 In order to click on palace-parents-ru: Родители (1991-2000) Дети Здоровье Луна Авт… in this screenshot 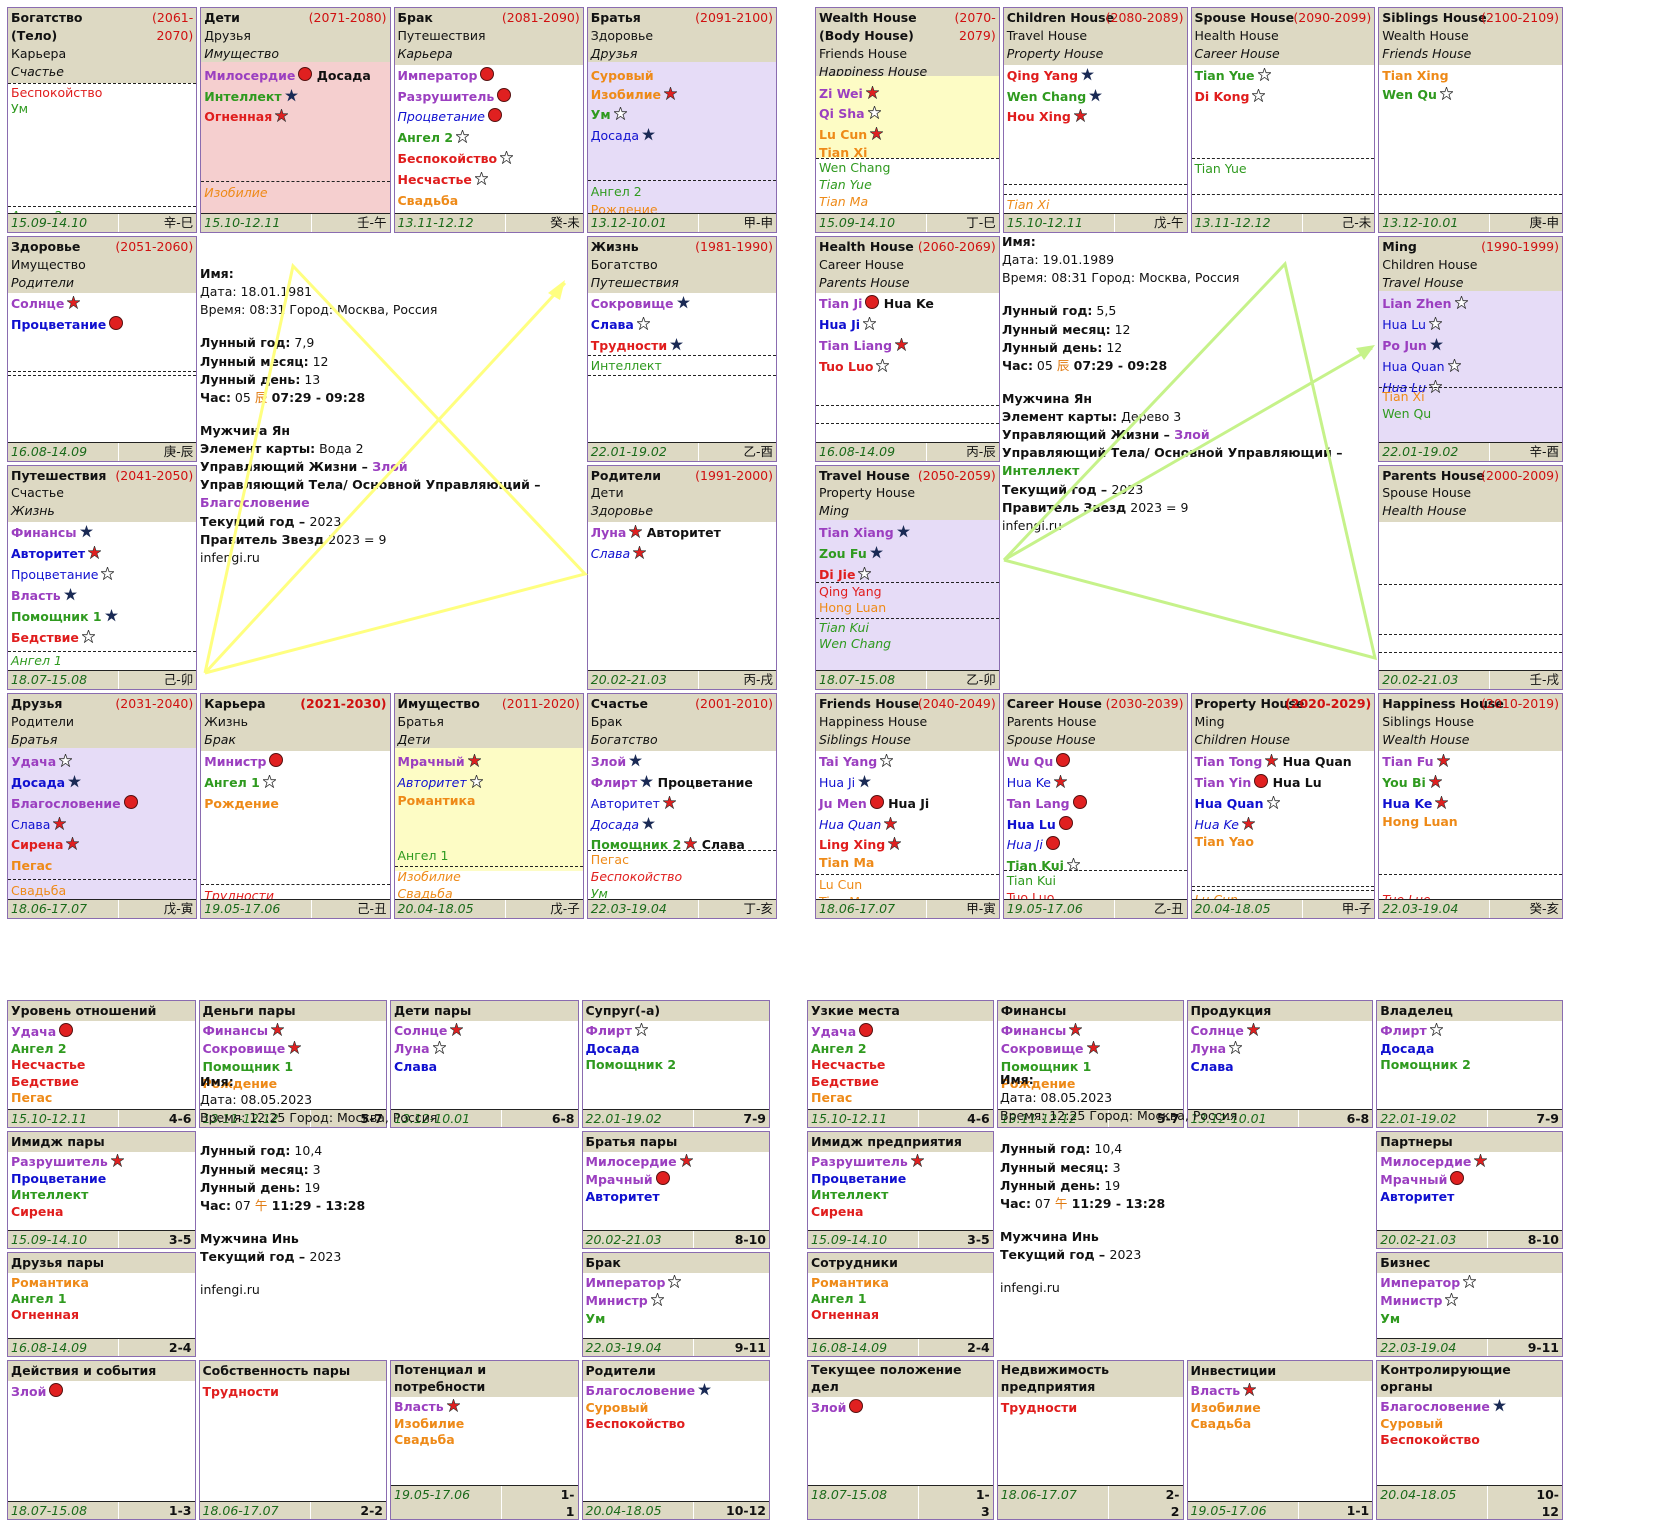, I will do `click(681, 577)`.